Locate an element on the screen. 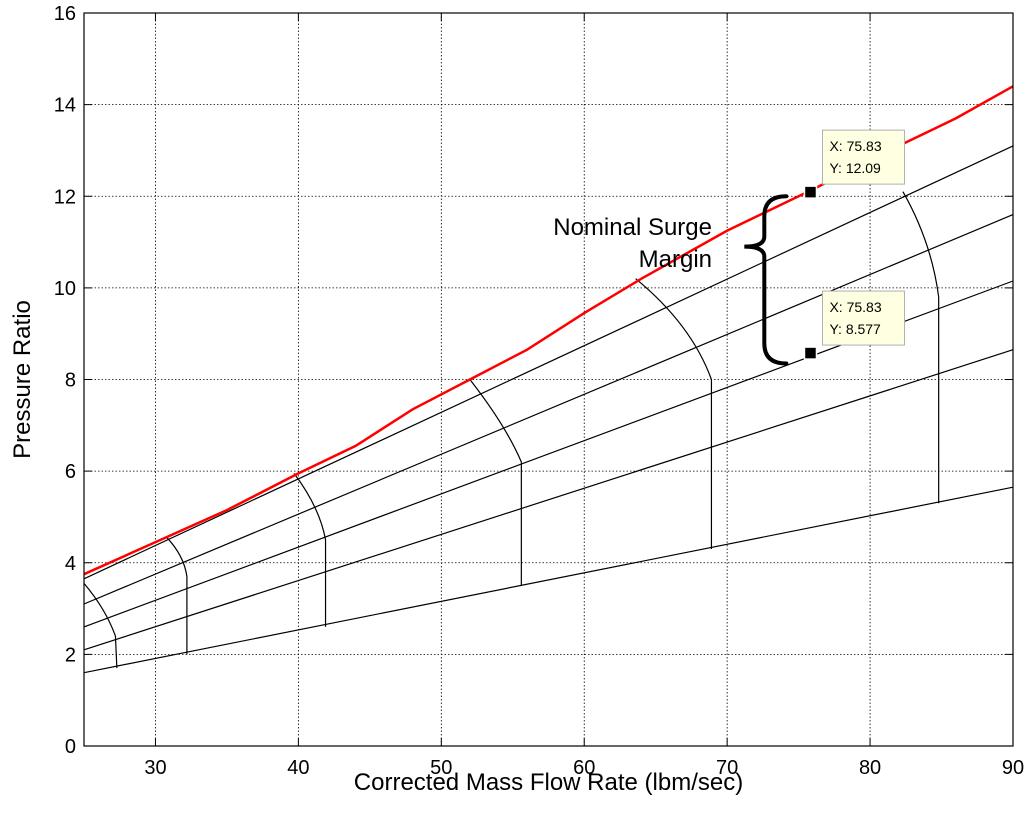 This screenshot has height=819, width=1031. annotation-line-1: Nominal Surge is located at coordinates (632, 227).